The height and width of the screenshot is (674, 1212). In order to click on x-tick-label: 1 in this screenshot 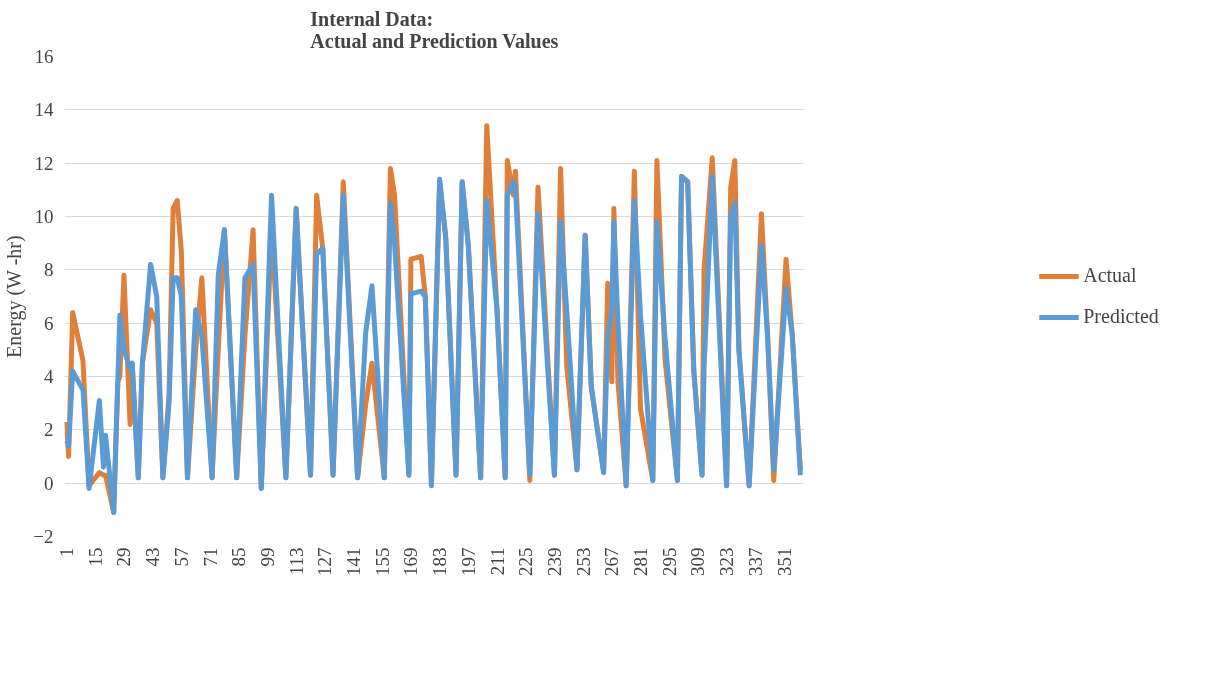, I will do `click(67, 552)`.